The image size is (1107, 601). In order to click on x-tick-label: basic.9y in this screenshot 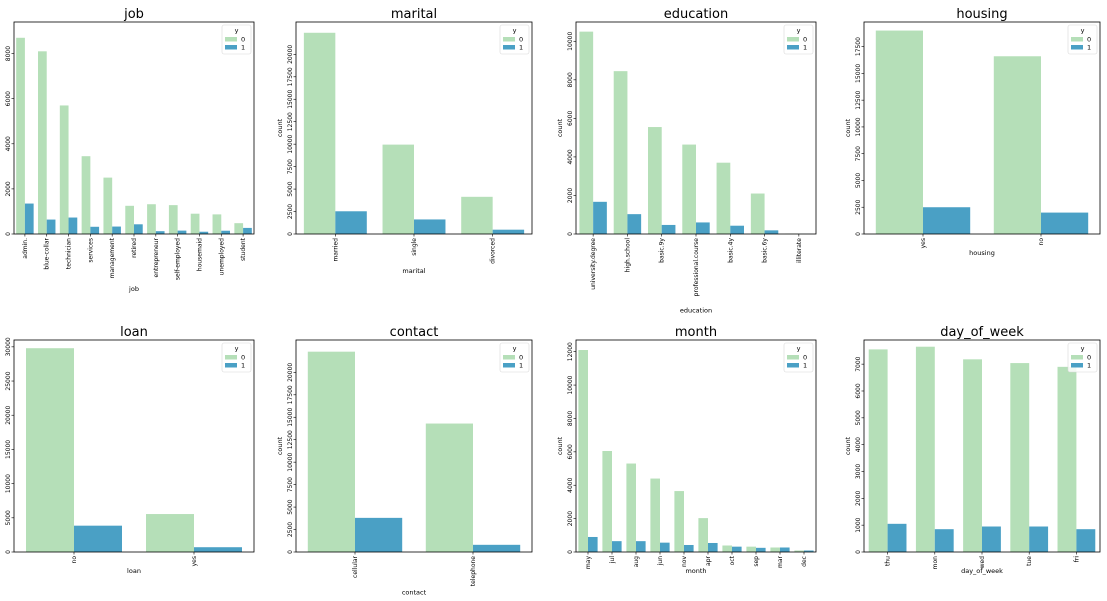, I will do `click(662, 250)`.